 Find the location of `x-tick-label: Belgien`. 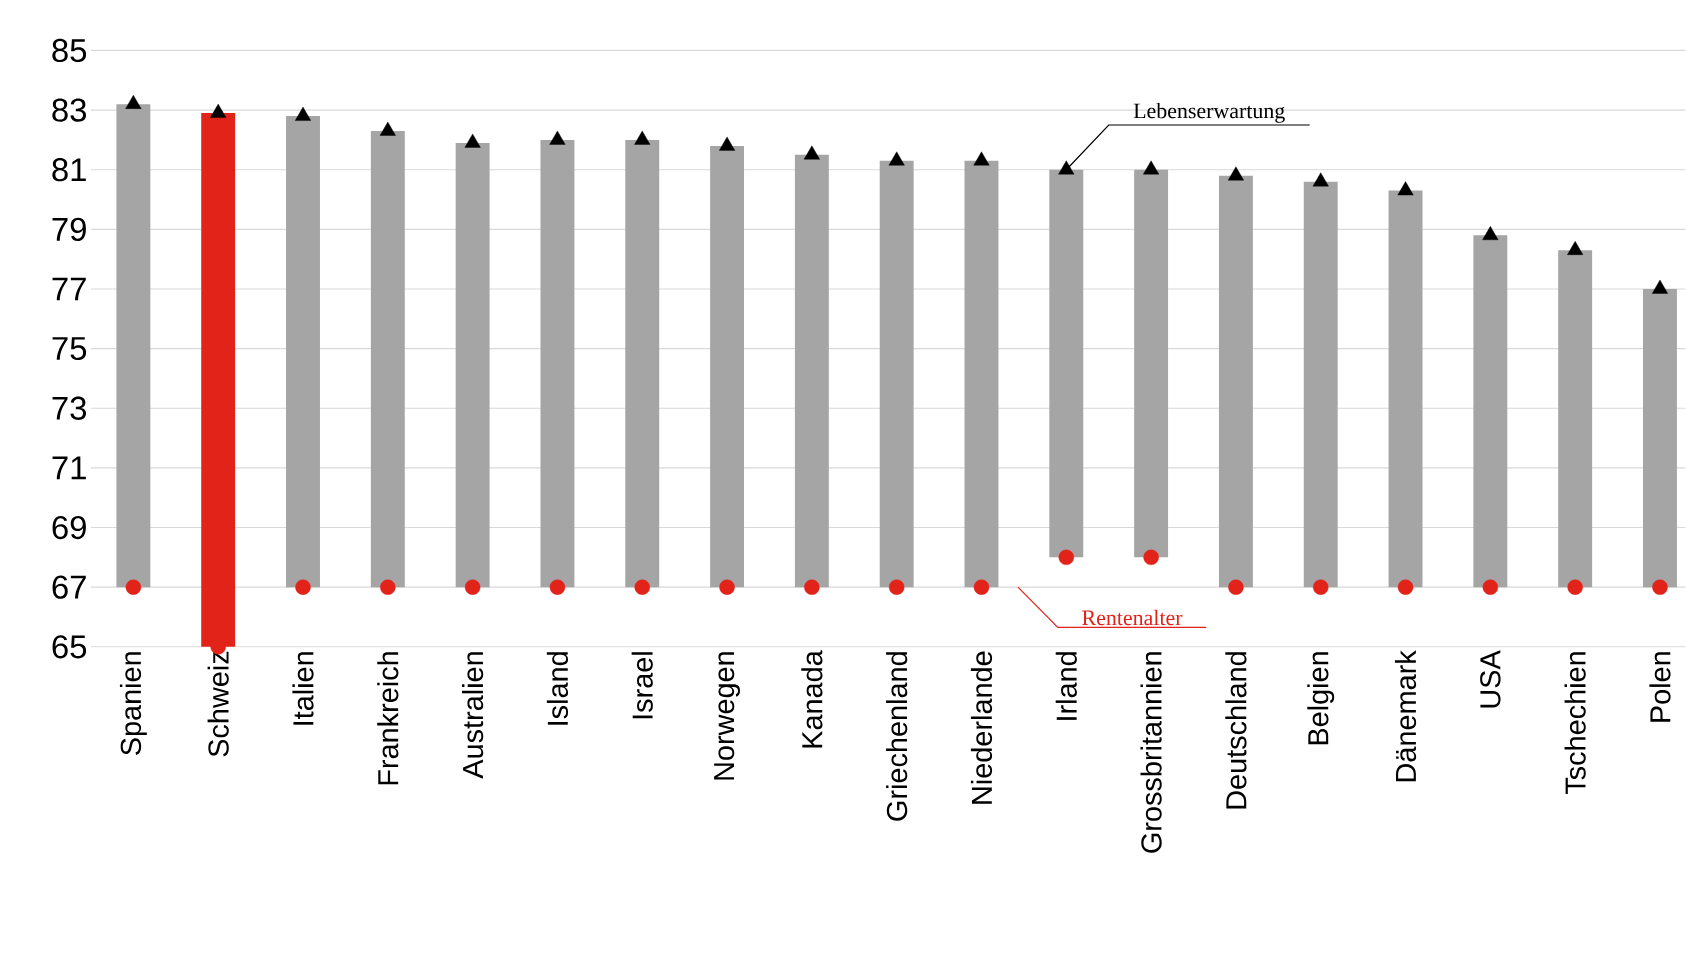

x-tick-label: Belgien is located at coordinates (1321, 698).